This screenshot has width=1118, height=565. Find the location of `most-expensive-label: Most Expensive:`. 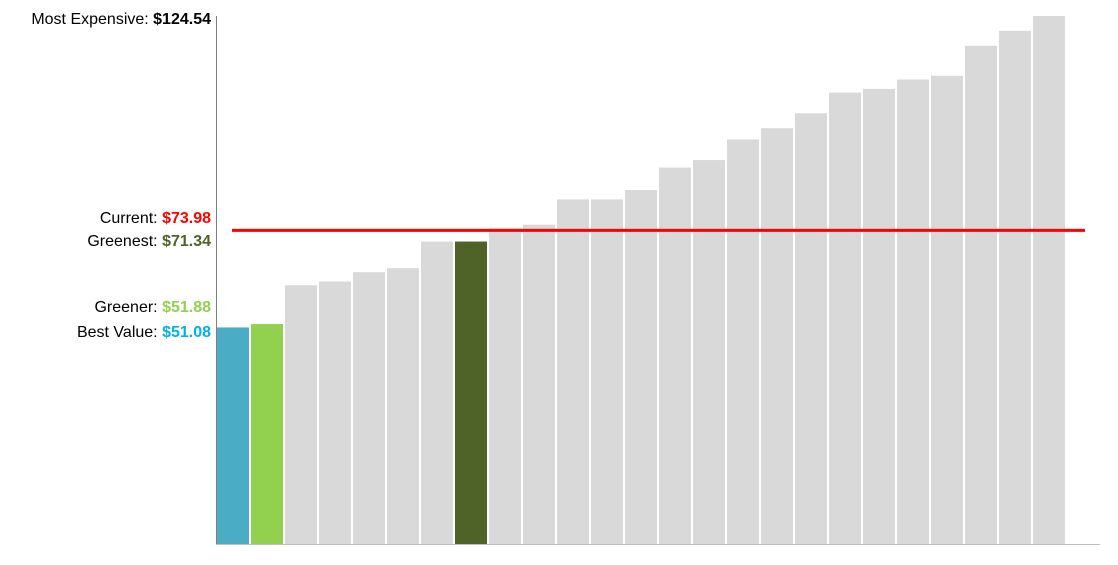

most-expensive-label: Most Expensive: is located at coordinates (92, 19).